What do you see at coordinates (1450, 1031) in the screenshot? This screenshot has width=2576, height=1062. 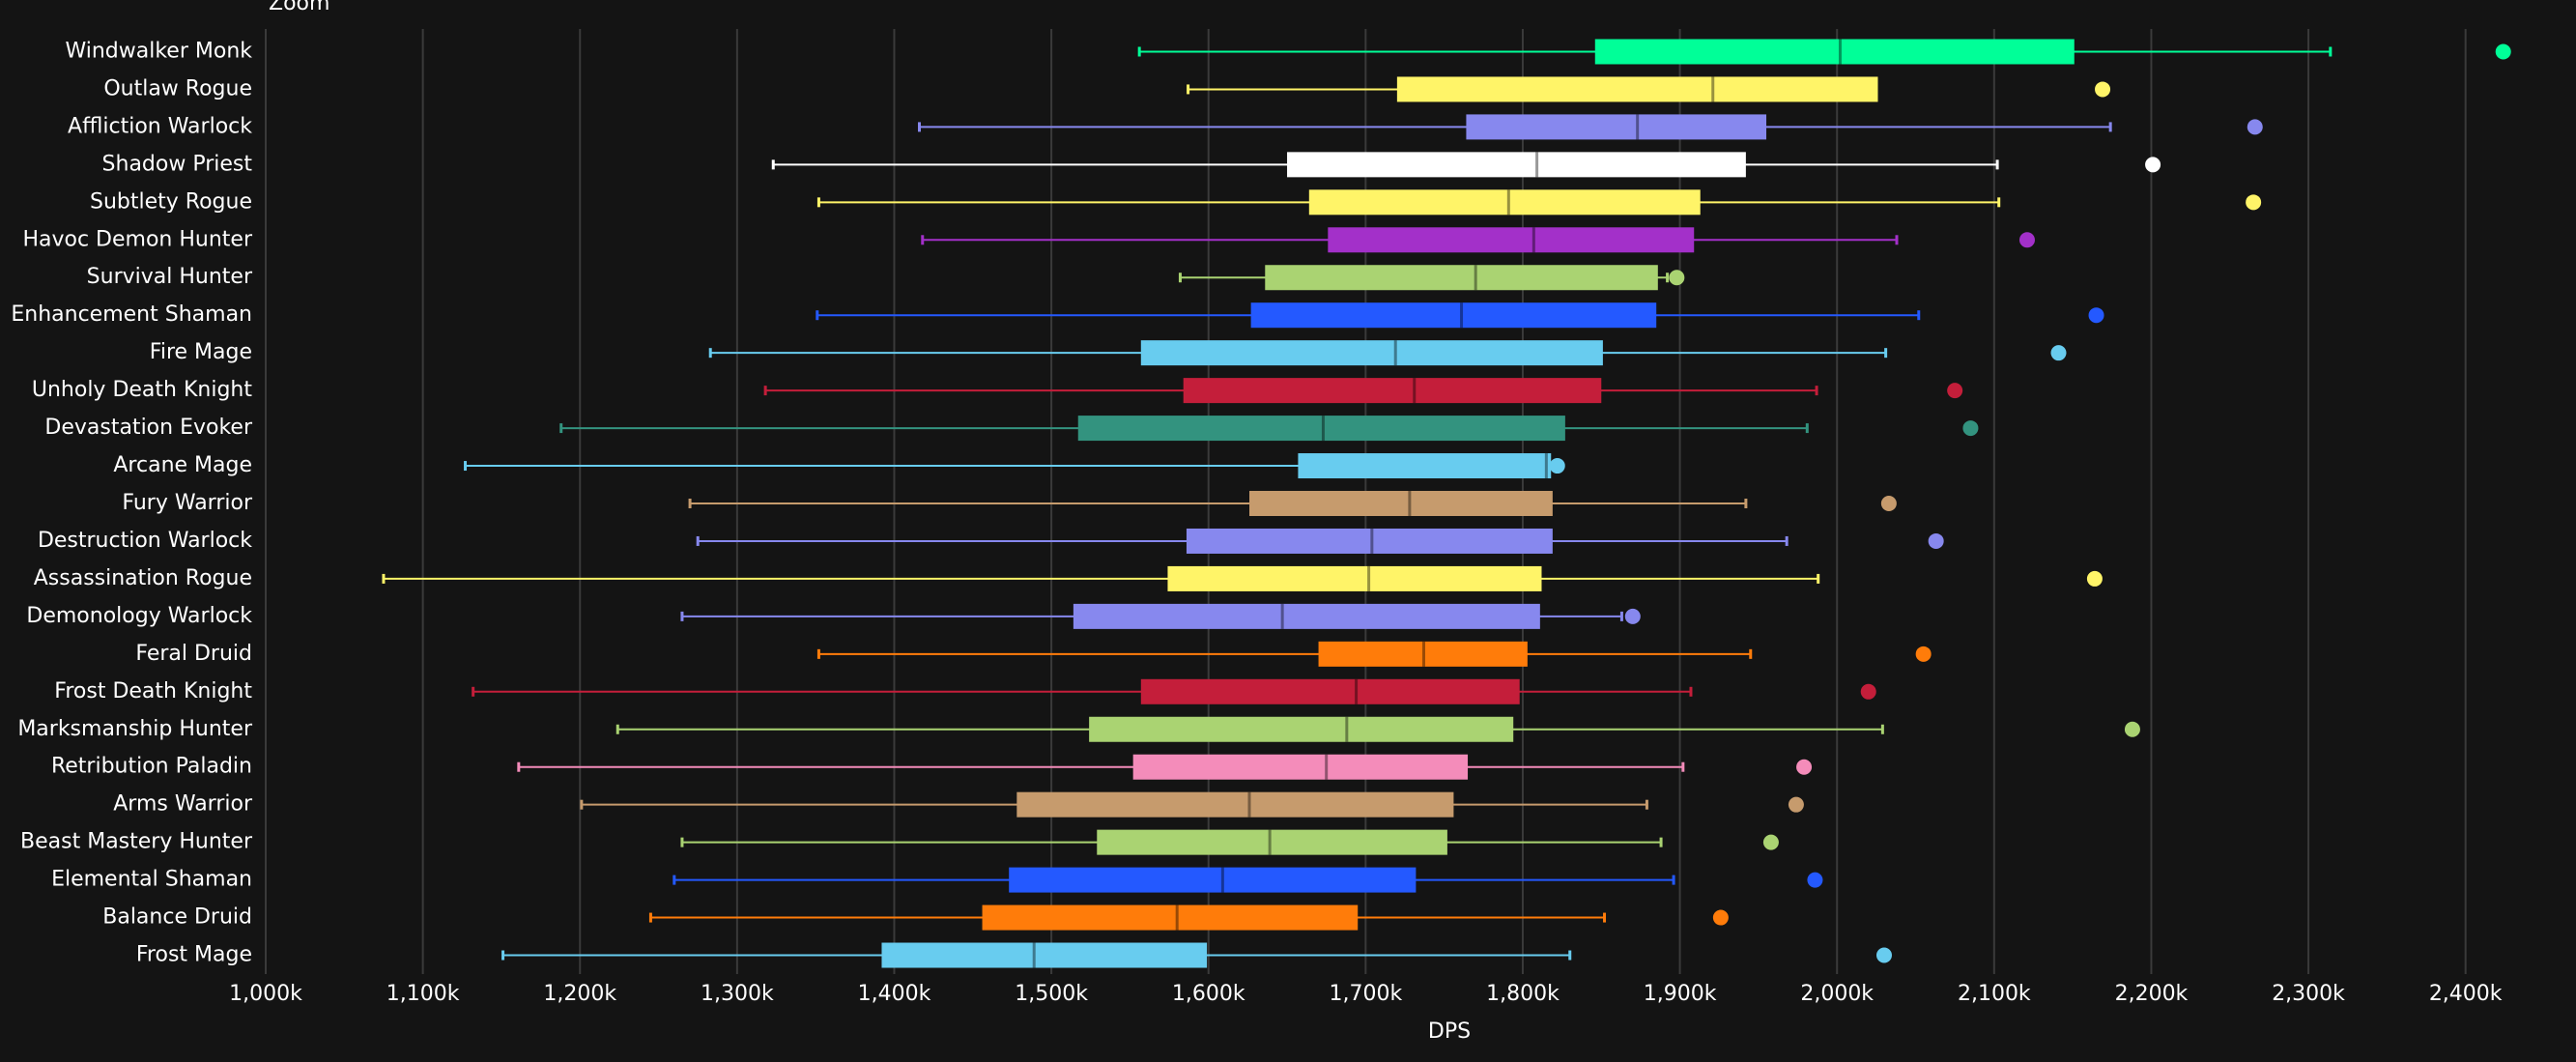 I see `x-axis-title: DPS` at bounding box center [1450, 1031].